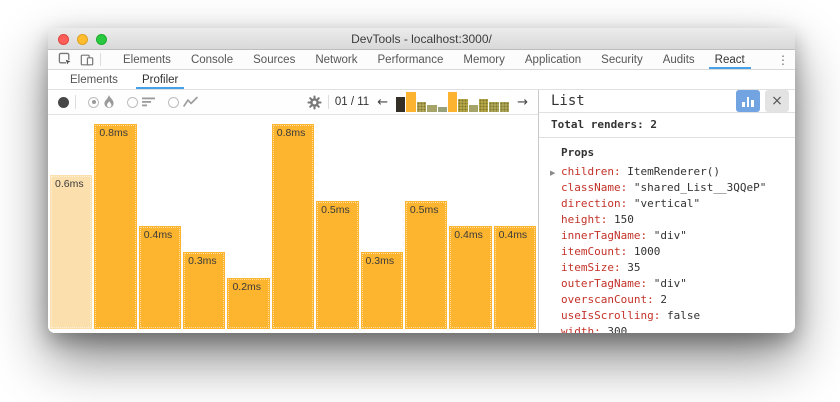 Image resolution: width=840 pixels, height=402 pixels. What do you see at coordinates (777, 101) in the screenshot?
I see `close-details-icon: ×` at bounding box center [777, 101].